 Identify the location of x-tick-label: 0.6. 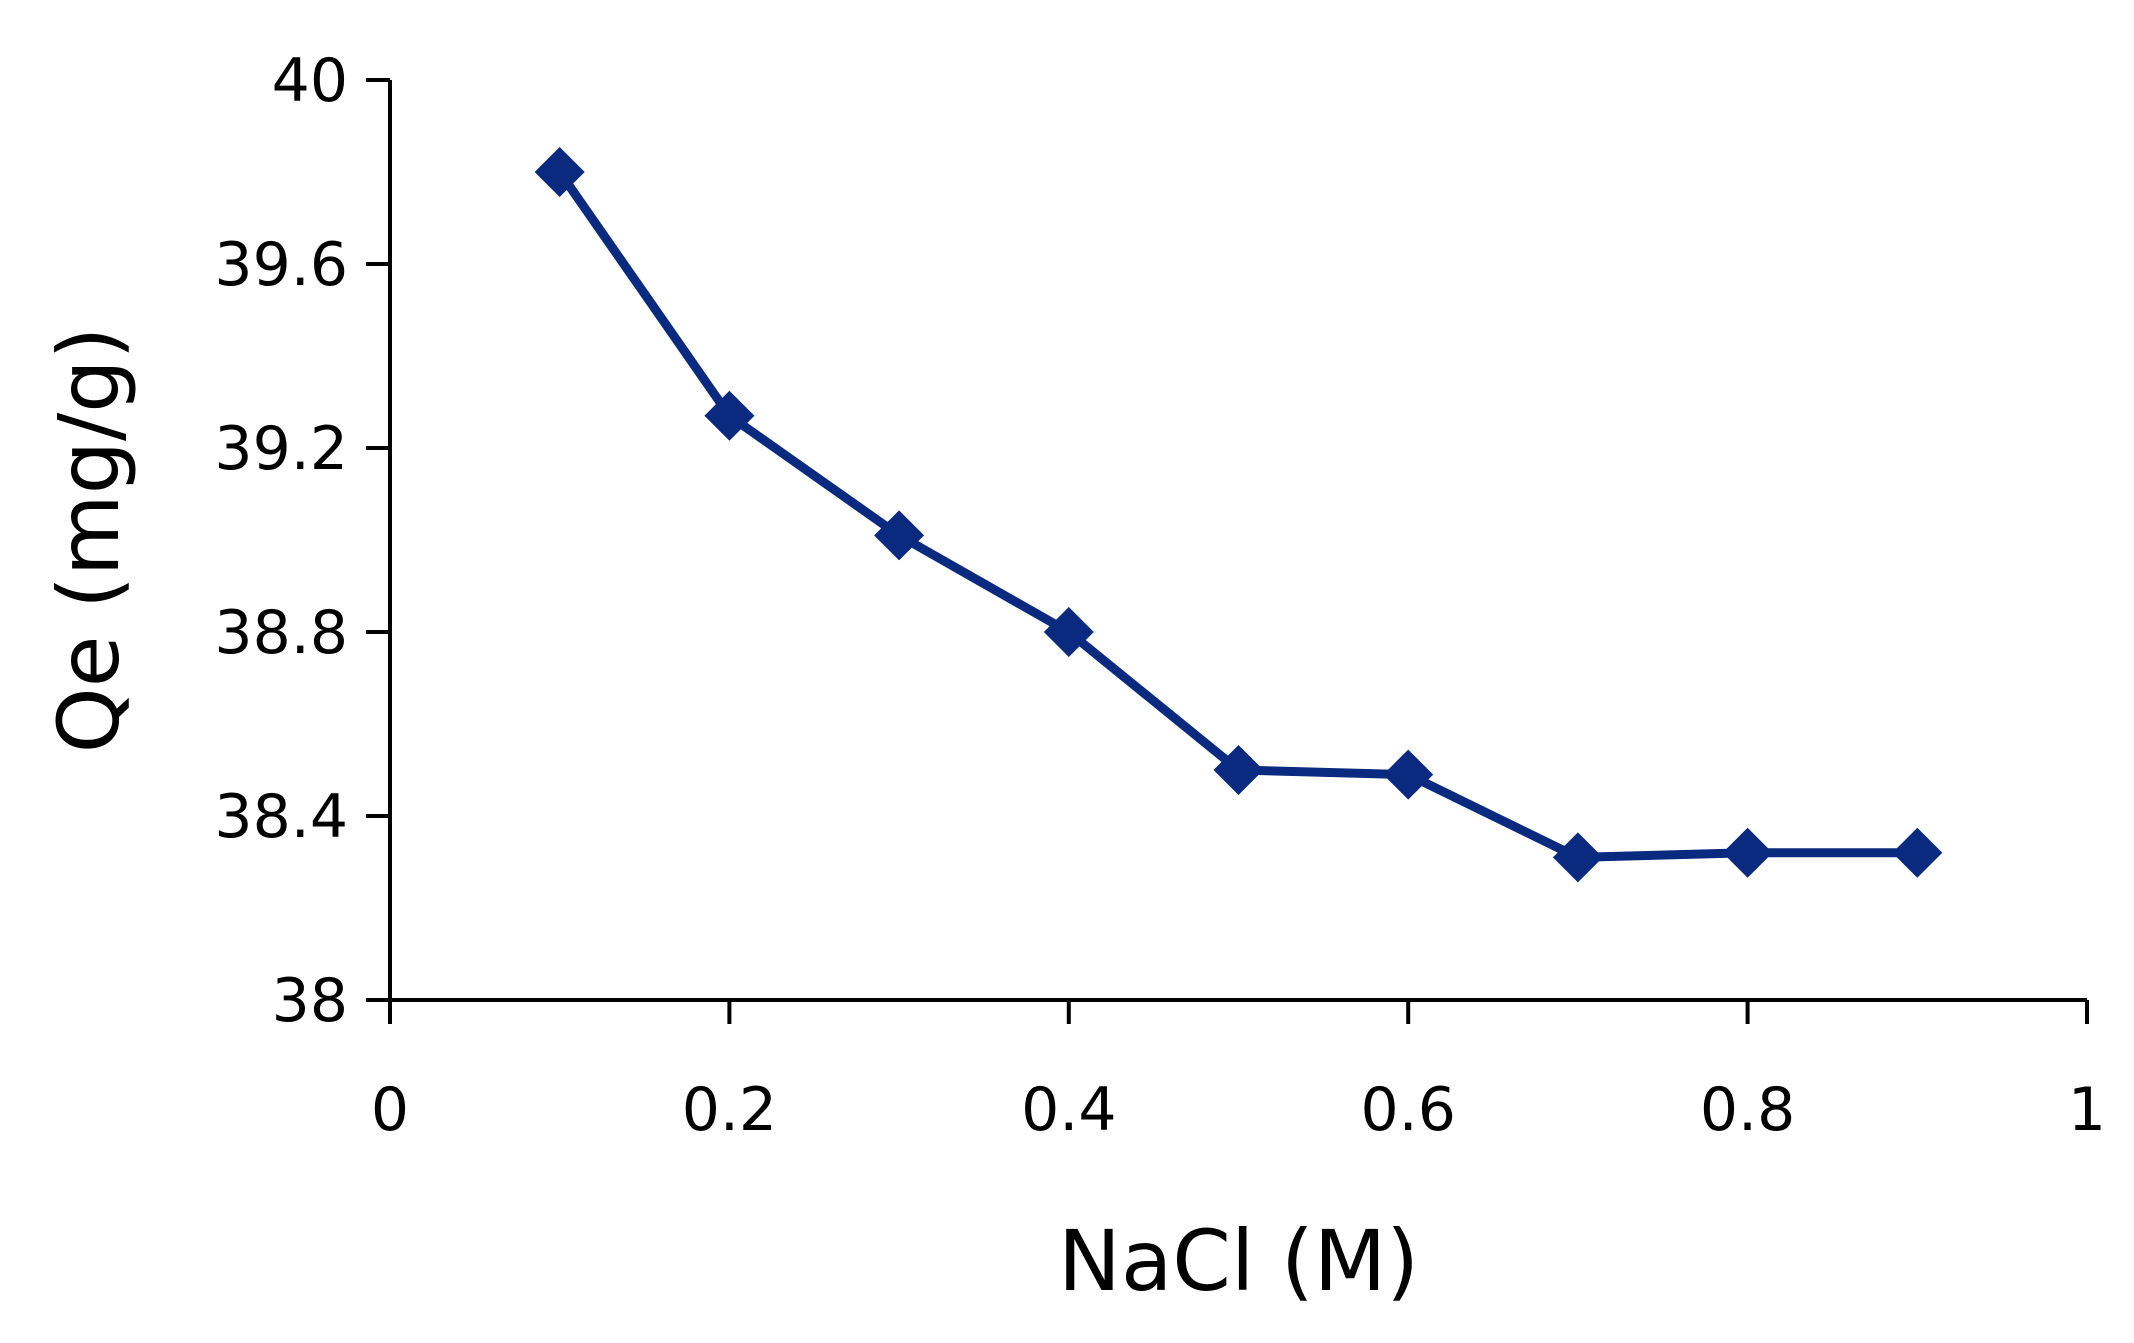
(1407, 1110).